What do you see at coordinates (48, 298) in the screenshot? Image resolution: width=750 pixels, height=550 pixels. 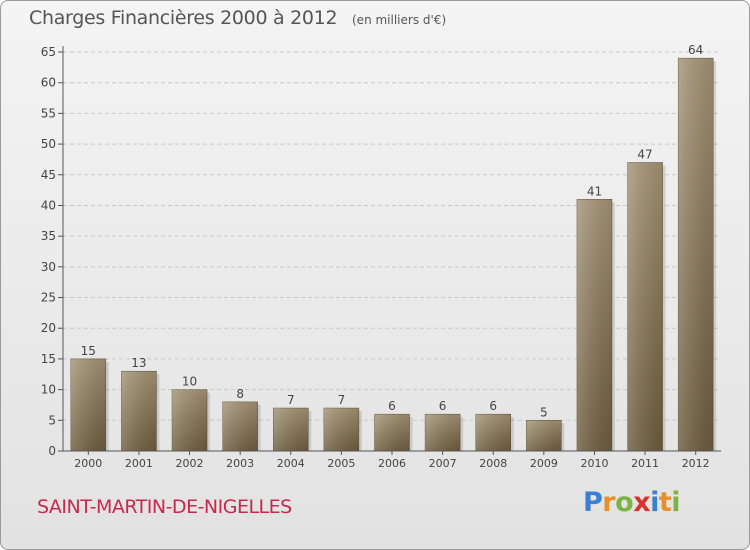 I see `y-tick-label: 25` at bounding box center [48, 298].